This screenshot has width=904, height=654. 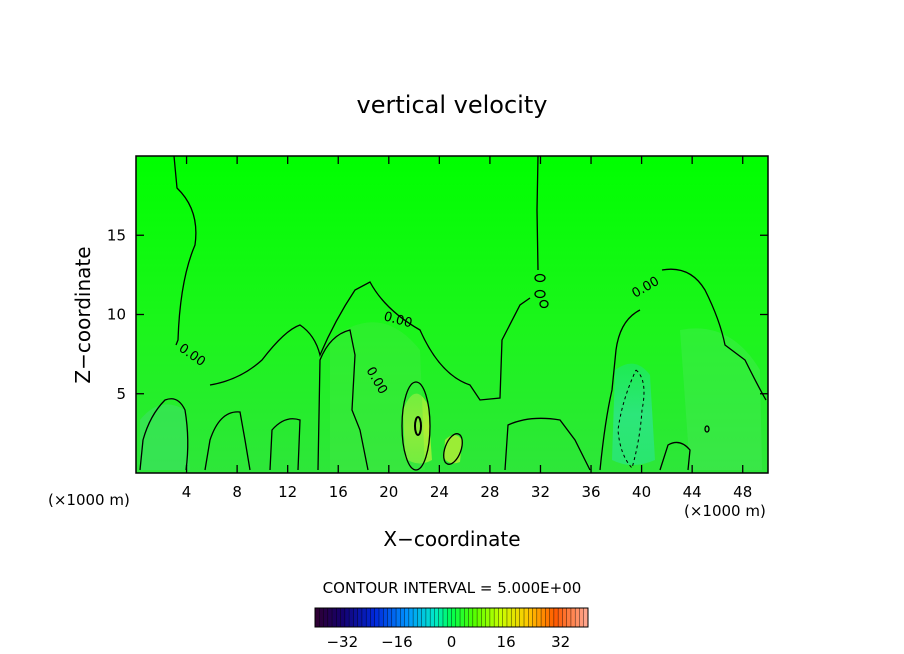 What do you see at coordinates (547, 444) in the screenshot?
I see `contour-lower-right-a` at bounding box center [547, 444].